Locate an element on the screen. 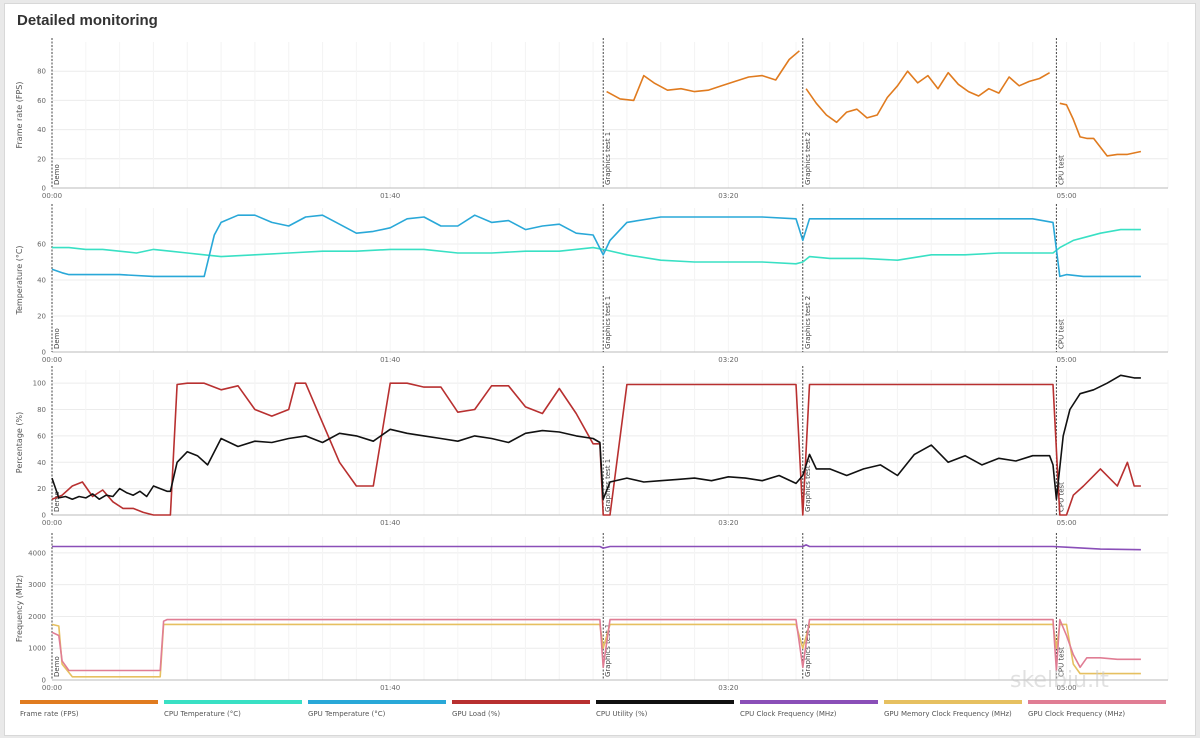 Image resolution: width=1200 pixels, height=738 pixels. legend-label: GPU Memory Clock Frequency (MHz) is located at coordinates (948, 714).